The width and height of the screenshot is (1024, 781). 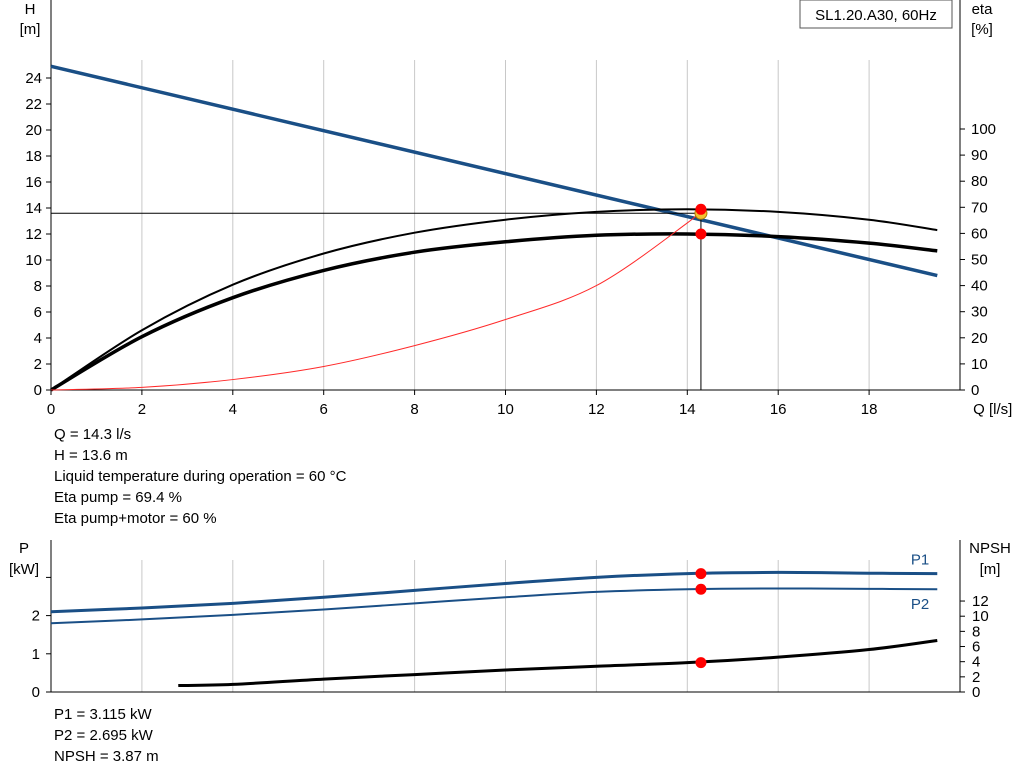 I want to click on info-eta-pump-motor: Eta pump+motor = 60 %, so click(x=135, y=518).